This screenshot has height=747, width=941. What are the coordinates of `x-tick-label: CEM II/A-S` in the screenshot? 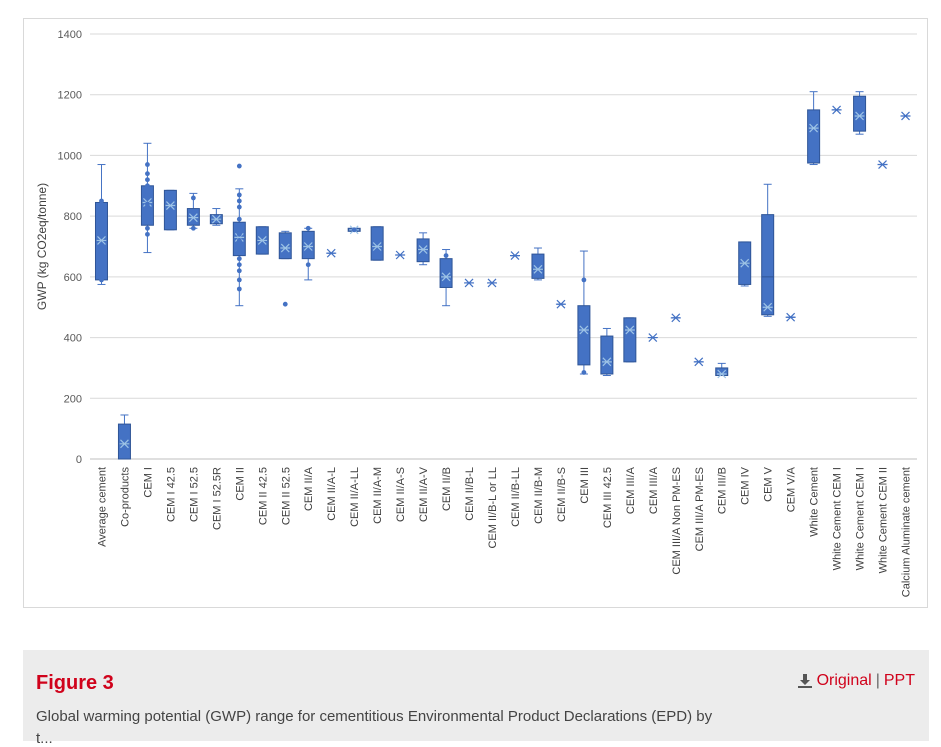 It's located at (401, 494).